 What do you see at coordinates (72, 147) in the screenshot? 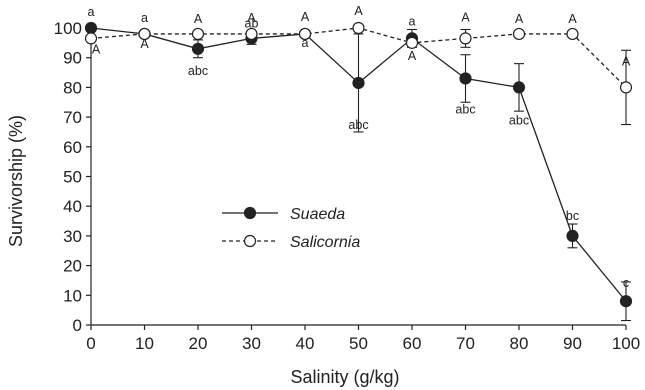
I see `y-tick-label: 60` at bounding box center [72, 147].